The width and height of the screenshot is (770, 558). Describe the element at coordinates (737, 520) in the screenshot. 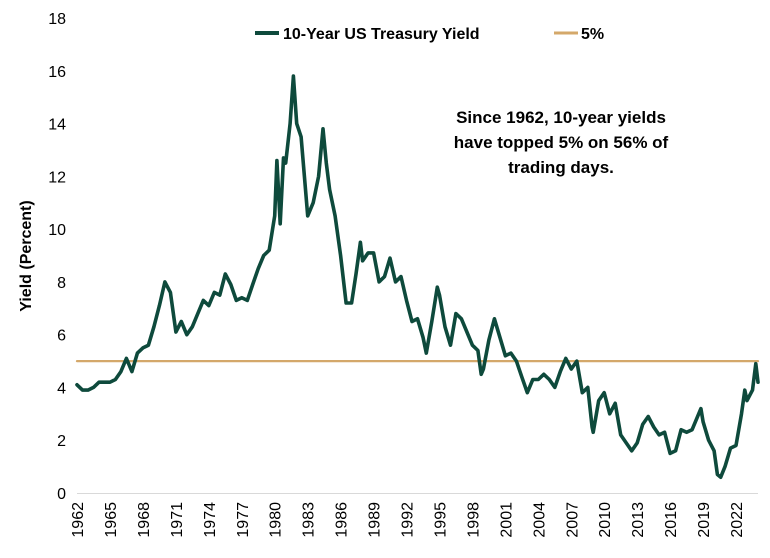

I see `x-tick-label: 2022` at that location.